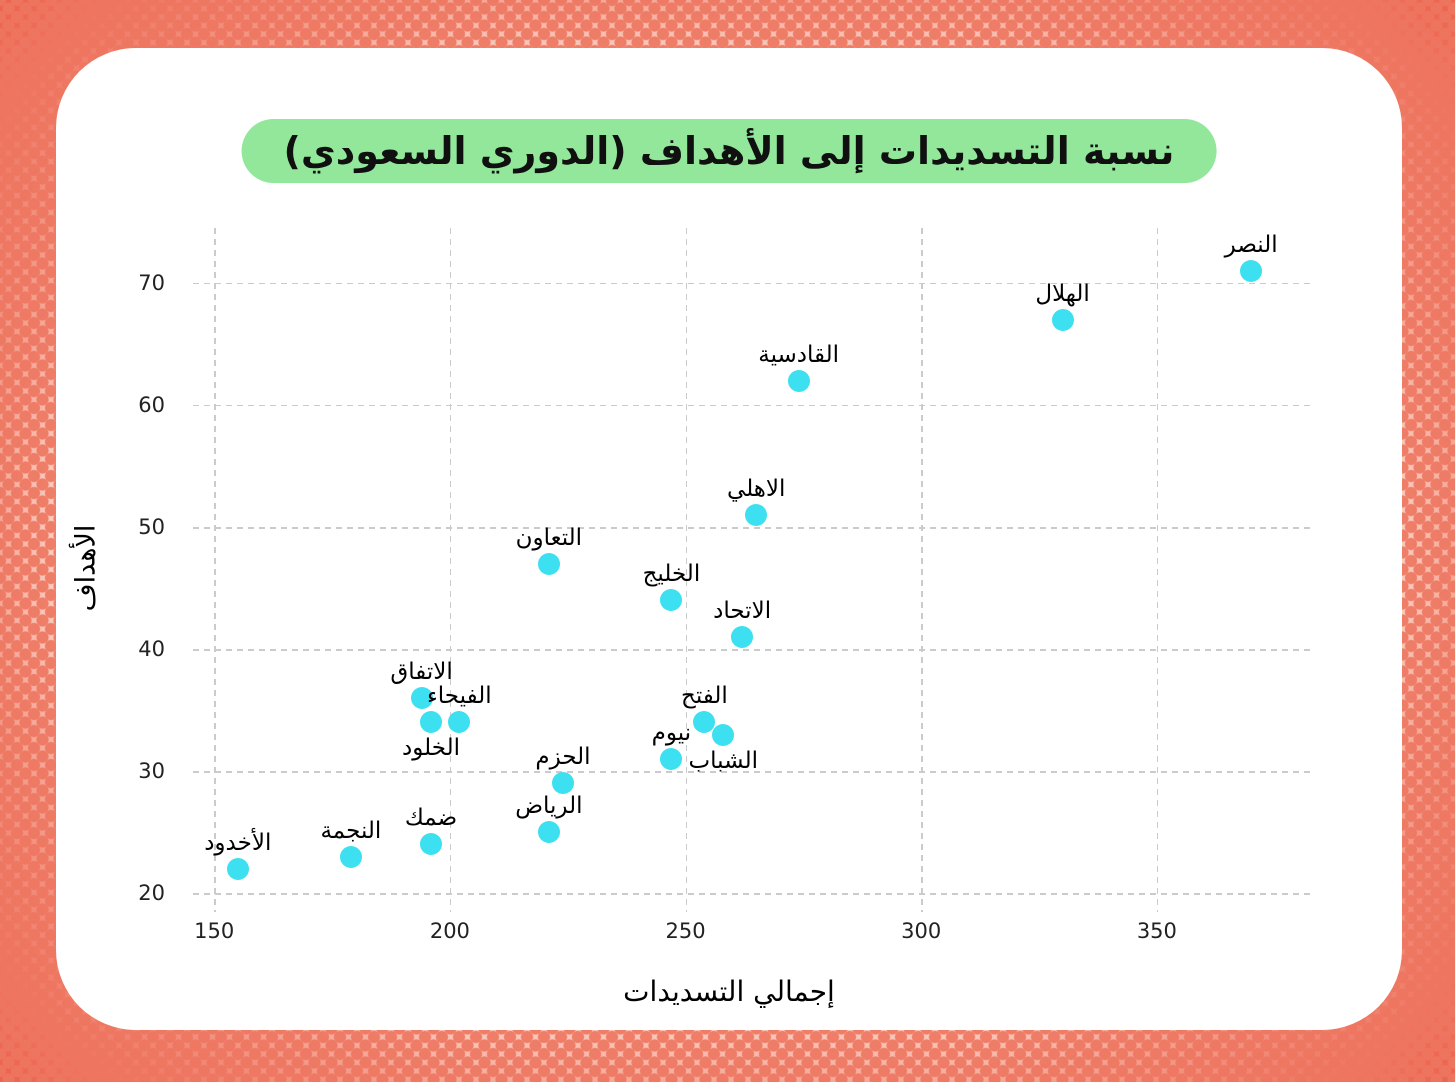  I want to click on data-point-label-0: النصر, so click(1251, 244).